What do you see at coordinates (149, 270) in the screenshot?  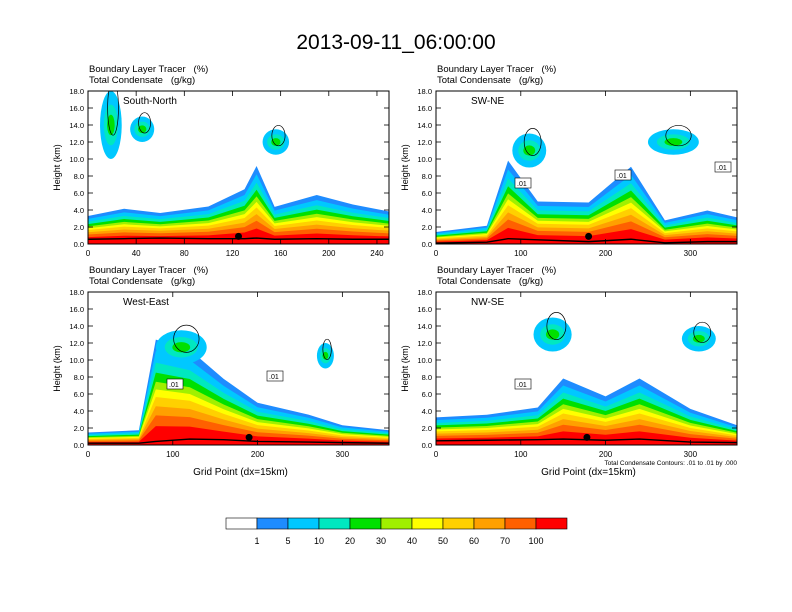 I see `panel-3-header-line1: Boundary Layer Tracer (%)` at bounding box center [149, 270].